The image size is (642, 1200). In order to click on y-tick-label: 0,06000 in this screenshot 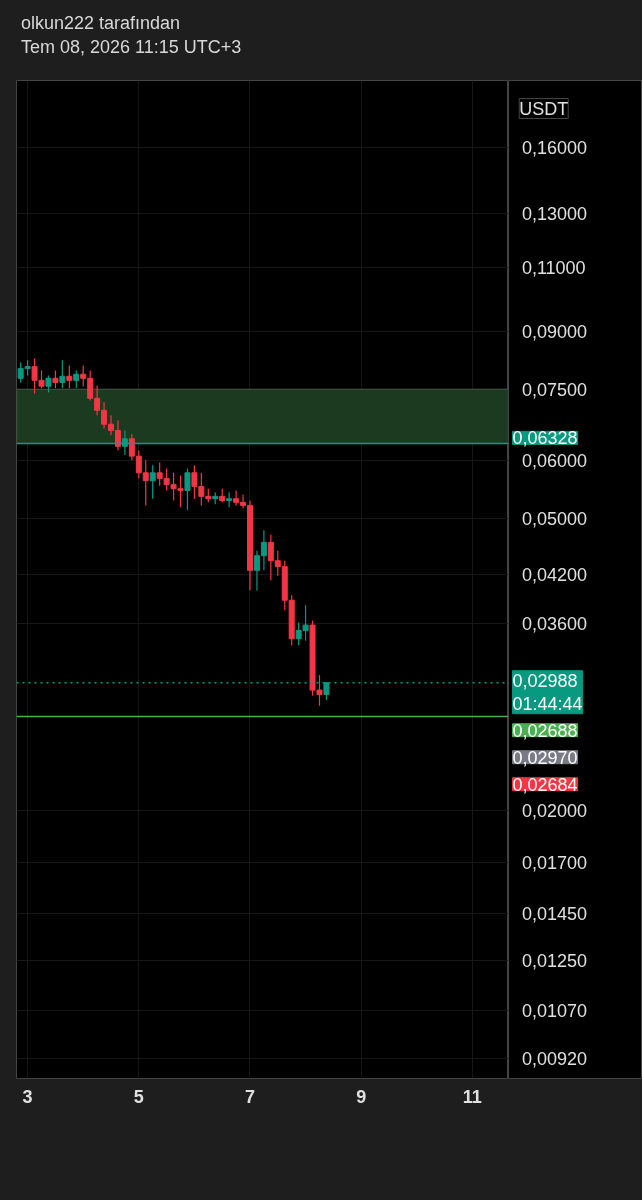, I will do `click(554, 460)`.